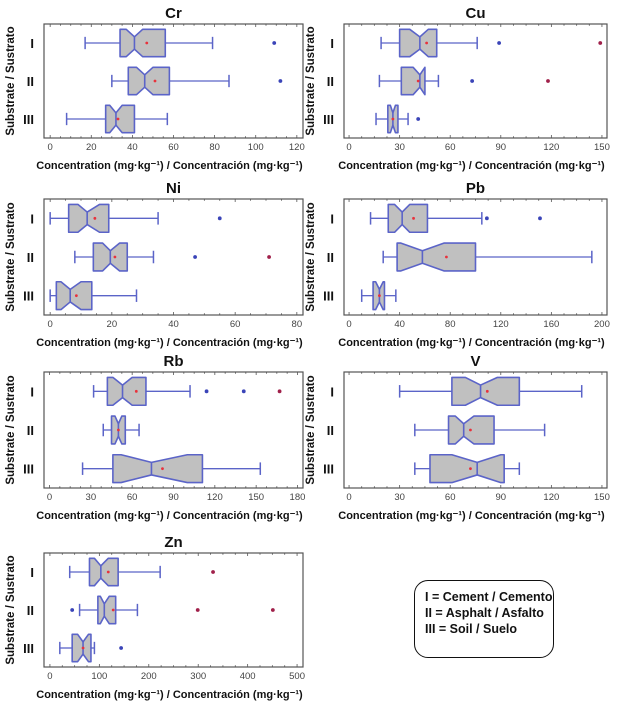 This screenshot has height=712, width=617. What do you see at coordinates (484, 613) in the screenshot?
I see `legend-line-asphalt: II = Asphalt / Asfalto` at bounding box center [484, 613].